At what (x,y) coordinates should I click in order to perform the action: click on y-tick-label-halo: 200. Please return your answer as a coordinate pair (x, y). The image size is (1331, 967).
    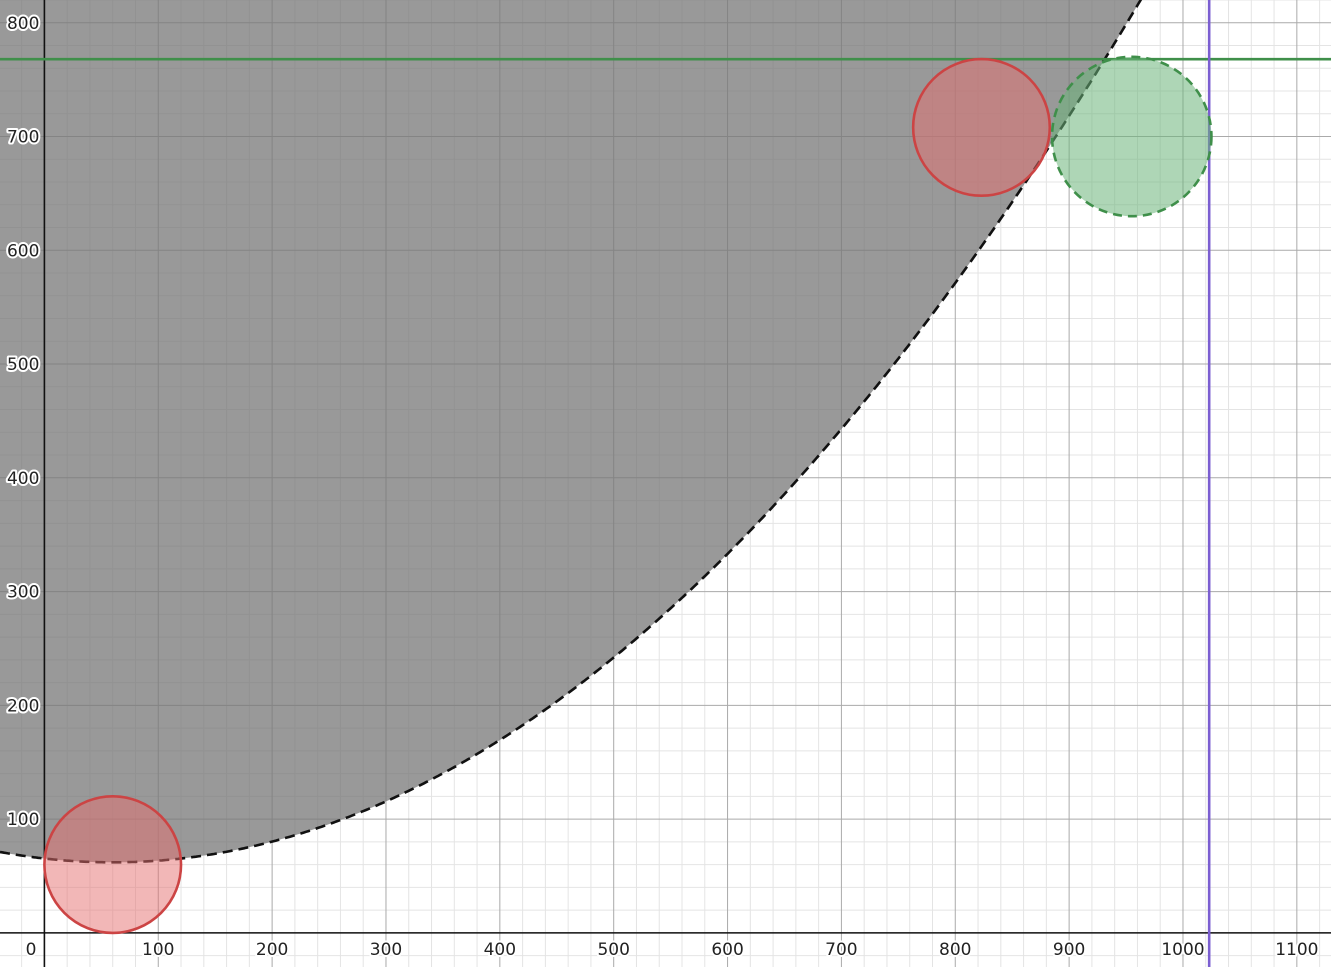
    Looking at the image, I should click on (23, 706).